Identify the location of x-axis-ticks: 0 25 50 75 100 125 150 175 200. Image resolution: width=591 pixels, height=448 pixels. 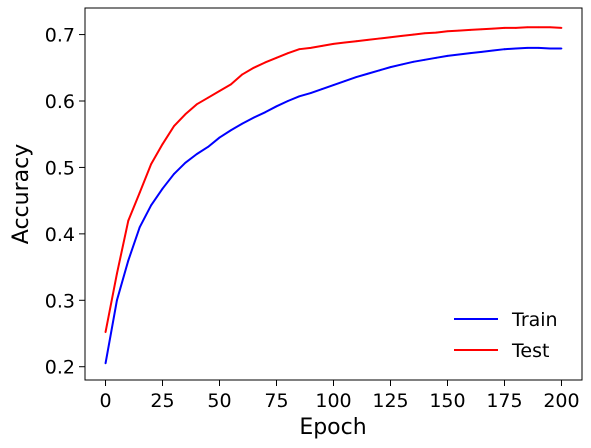
(339, 396).